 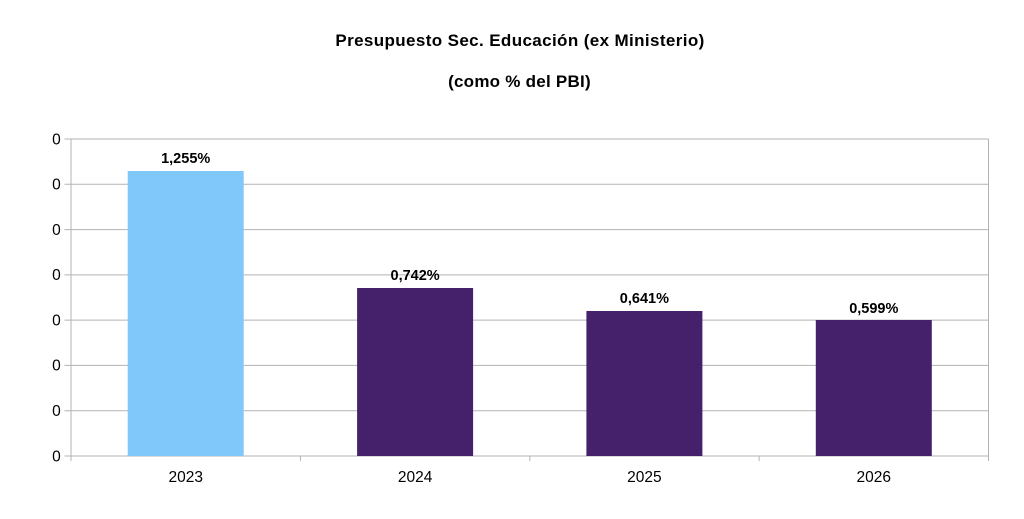 What do you see at coordinates (644, 299) in the screenshot?
I see `svg-text: 0,641%` at bounding box center [644, 299].